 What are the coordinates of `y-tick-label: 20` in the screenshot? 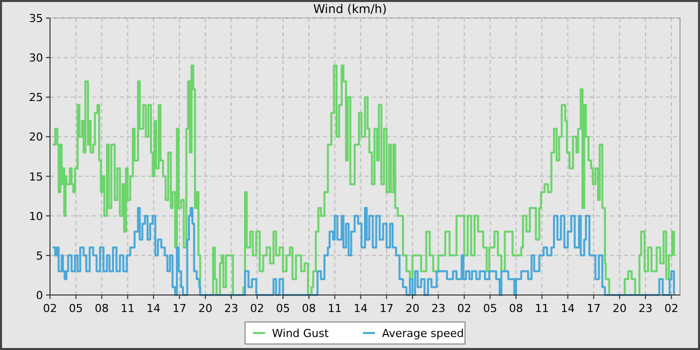 It's located at (36, 137).